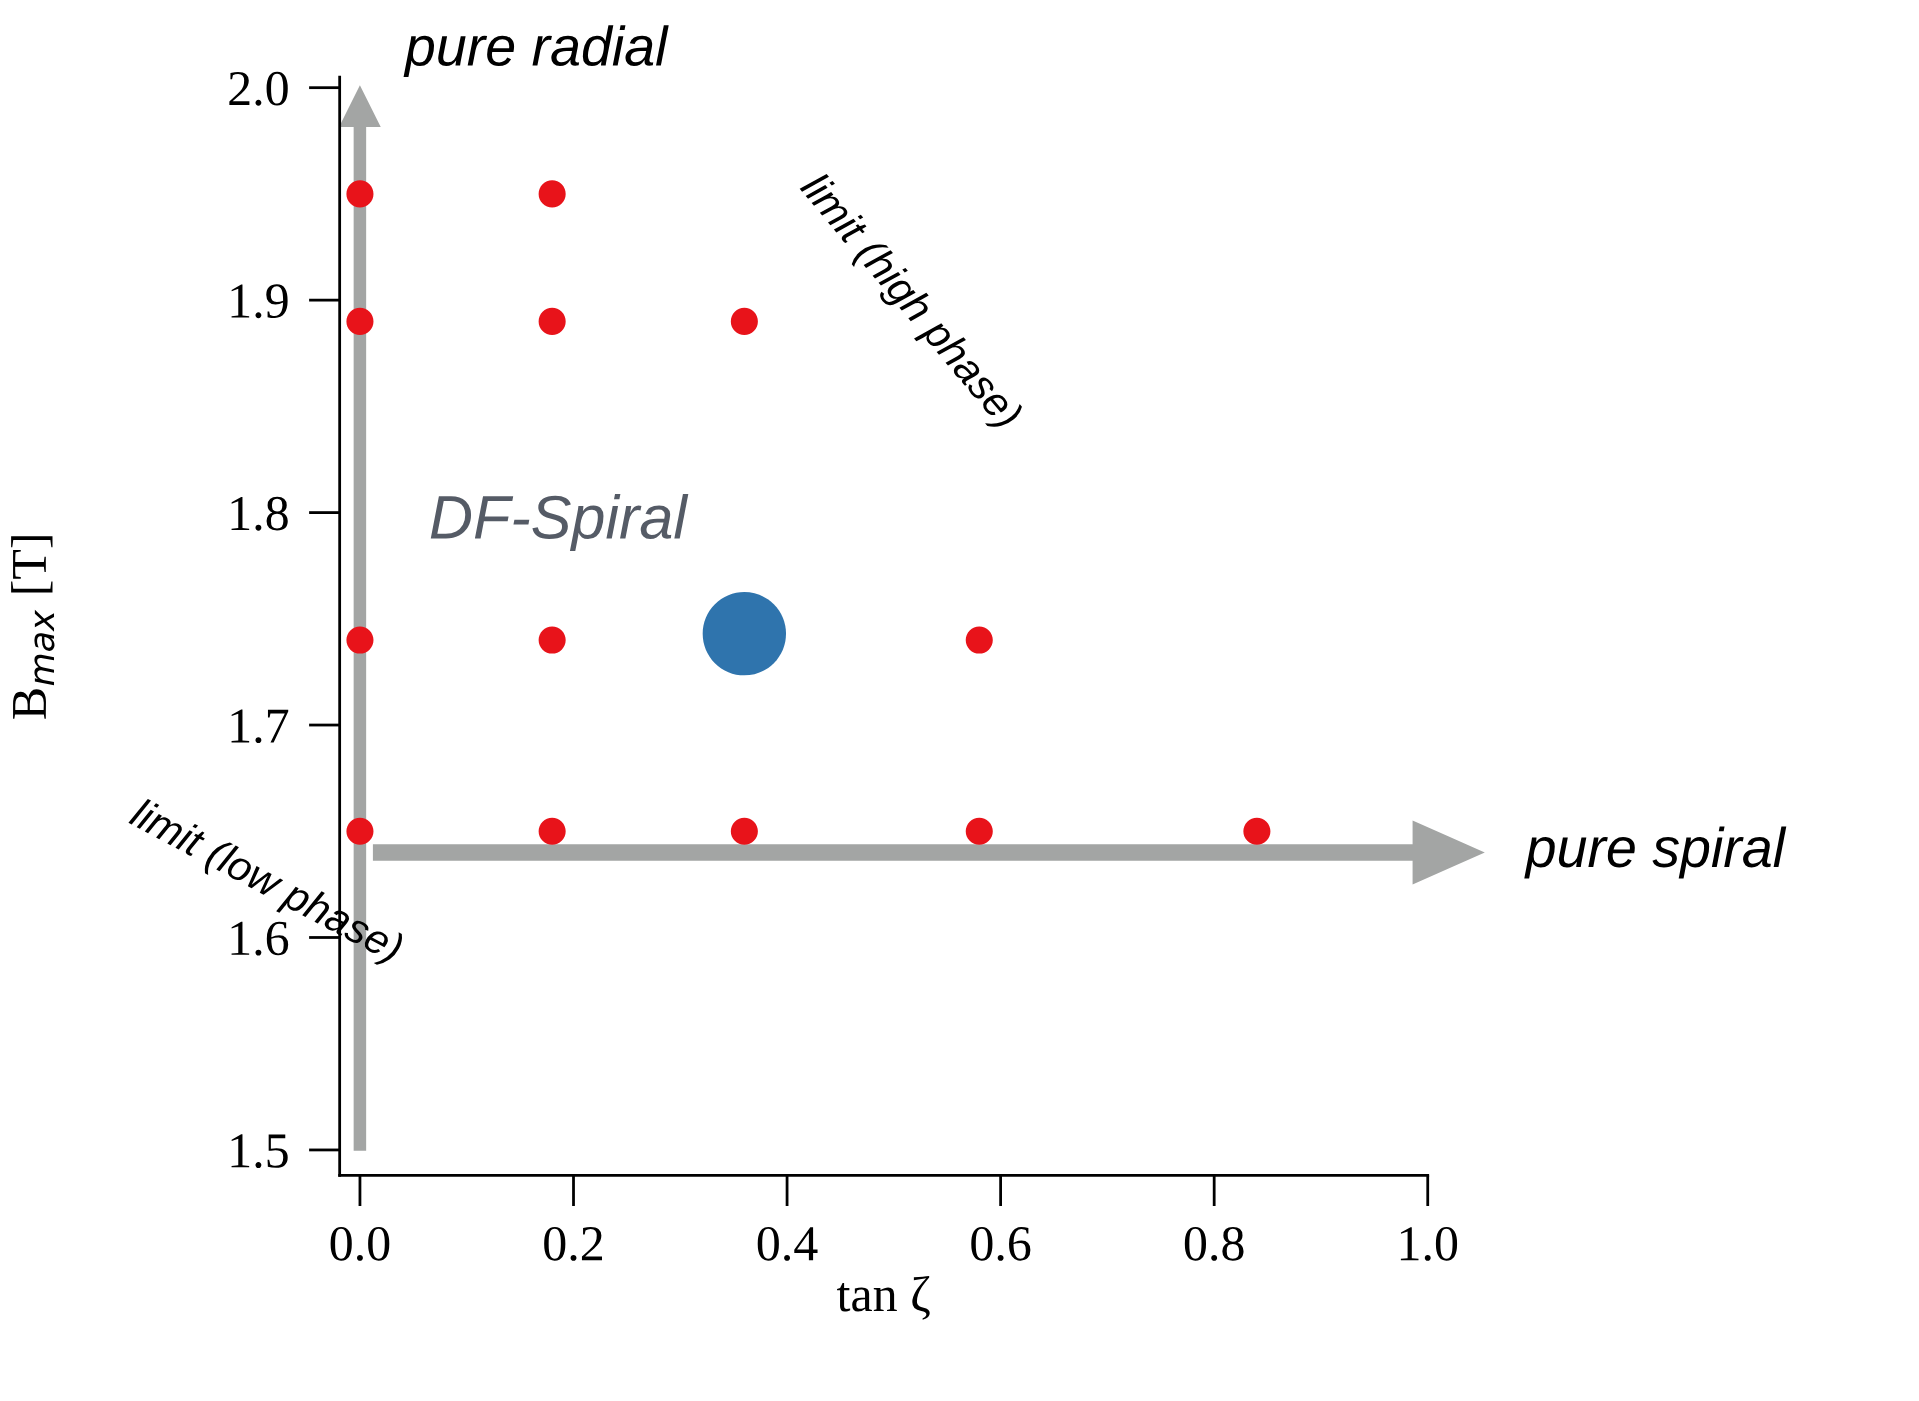  What do you see at coordinates (360, 1243) in the screenshot?
I see `x-tick-label: 0.0` at bounding box center [360, 1243].